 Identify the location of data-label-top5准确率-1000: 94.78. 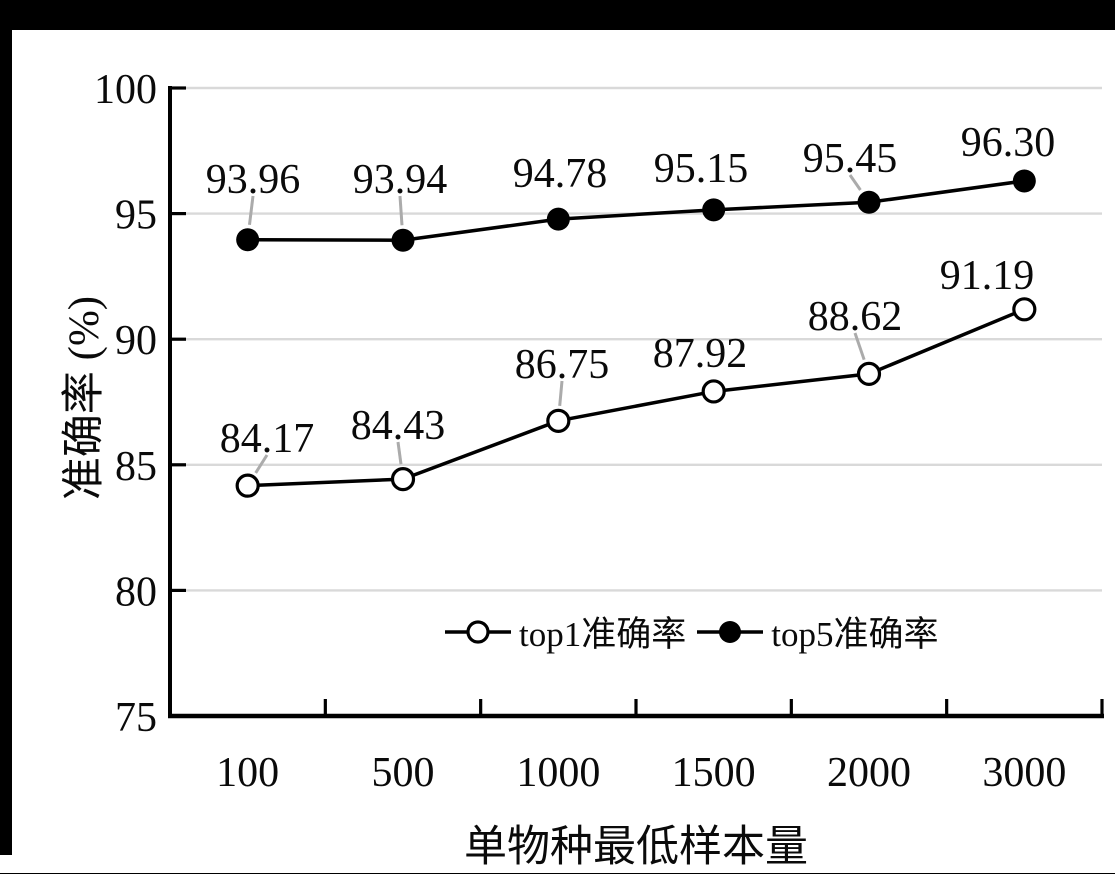
(560, 174).